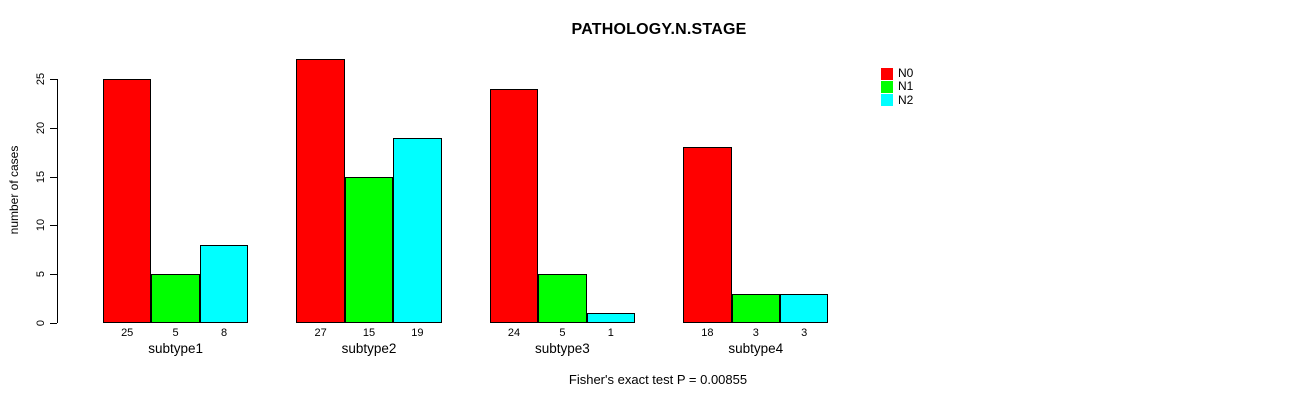 Image resolution: width=1290 pixels, height=400 pixels. I want to click on bar-value-label: 18, so click(707, 333).